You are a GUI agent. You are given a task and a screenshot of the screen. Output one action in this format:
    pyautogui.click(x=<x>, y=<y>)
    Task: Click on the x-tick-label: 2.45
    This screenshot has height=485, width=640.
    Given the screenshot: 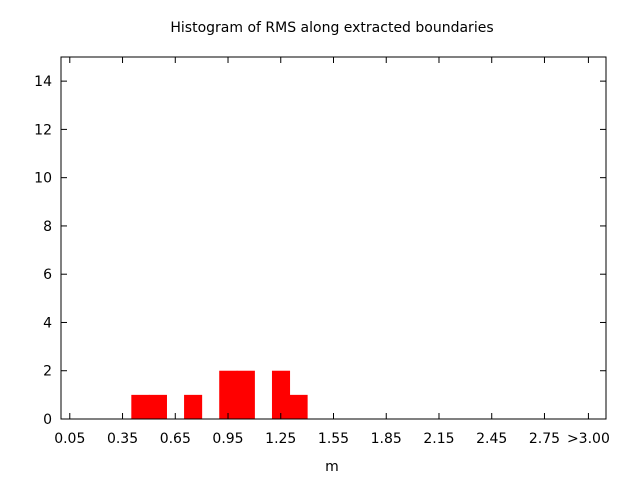 What is the action you would take?
    pyautogui.click(x=491, y=439)
    